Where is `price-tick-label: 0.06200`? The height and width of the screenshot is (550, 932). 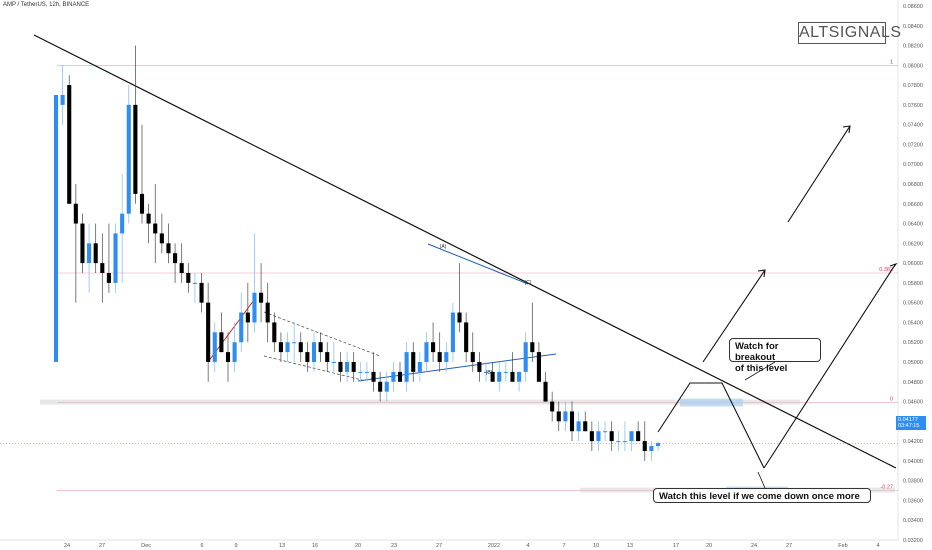 price-tick-label: 0.06200 is located at coordinates (913, 244).